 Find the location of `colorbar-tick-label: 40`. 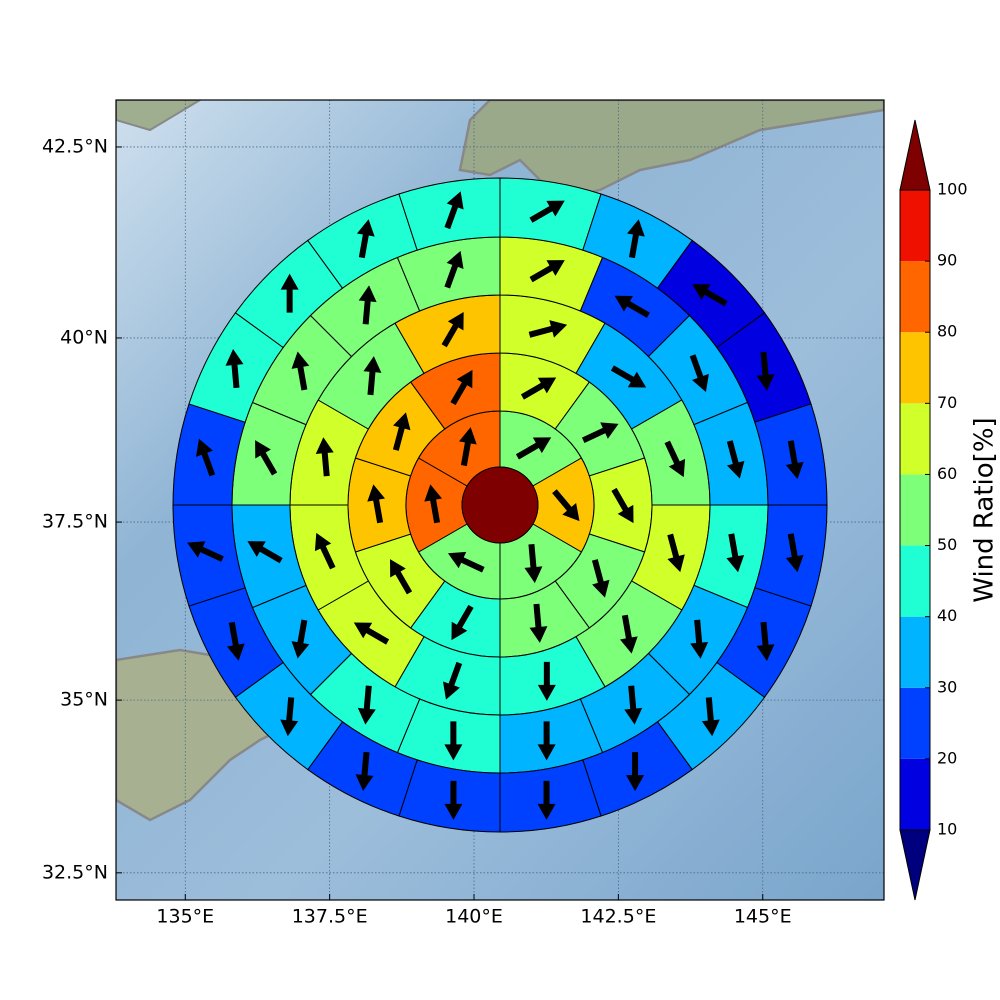

colorbar-tick-label: 40 is located at coordinates (947, 615).